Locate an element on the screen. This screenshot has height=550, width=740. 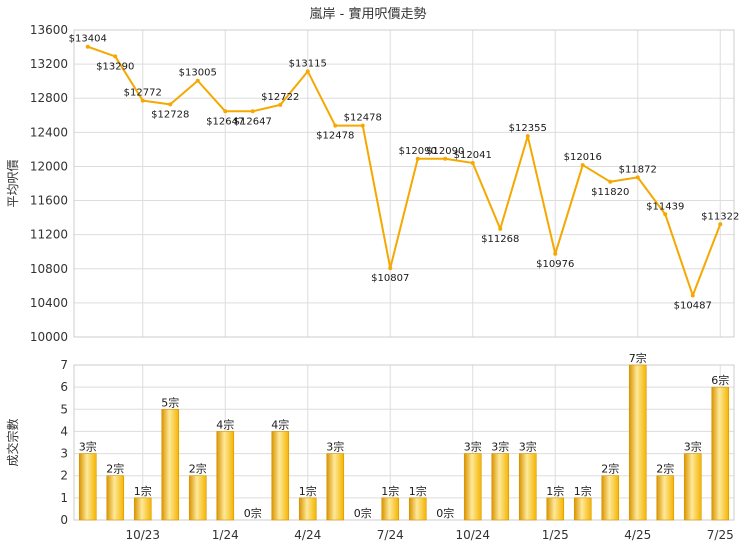
bar-y-tick-label: 7 is located at coordinates (64, 365).